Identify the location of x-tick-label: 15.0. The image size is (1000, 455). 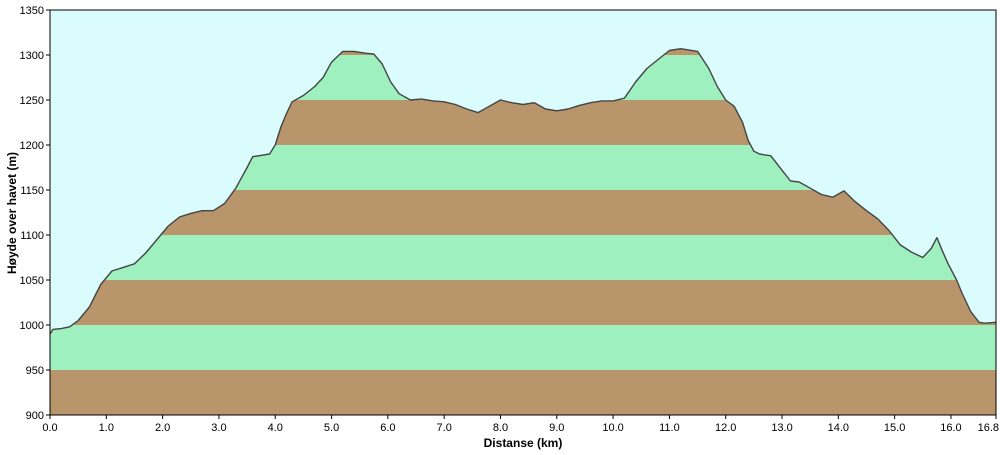
(894, 428).